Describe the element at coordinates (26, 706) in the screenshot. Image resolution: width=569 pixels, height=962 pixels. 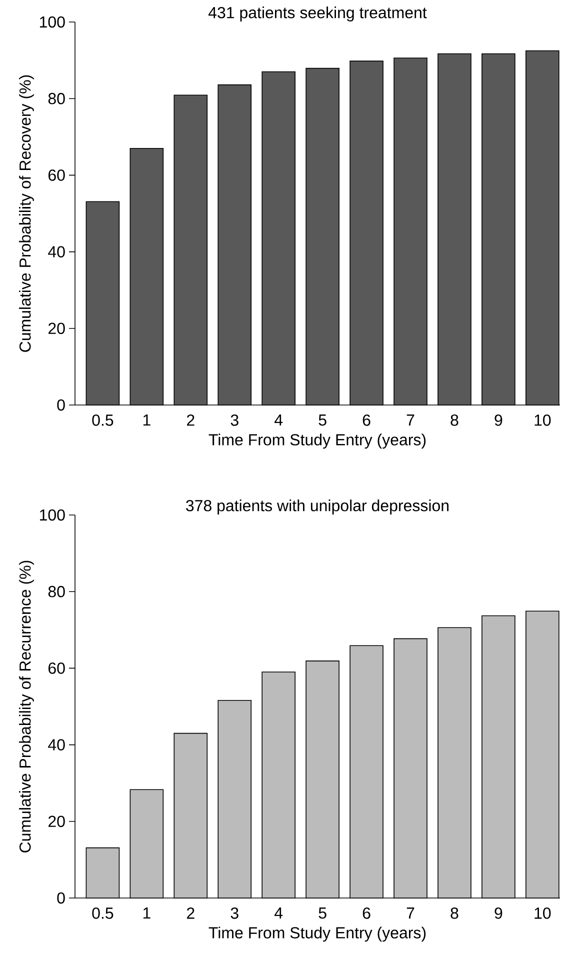
I see `y-axis-title: Cumulative Probability of Recurrence (%)` at that location.